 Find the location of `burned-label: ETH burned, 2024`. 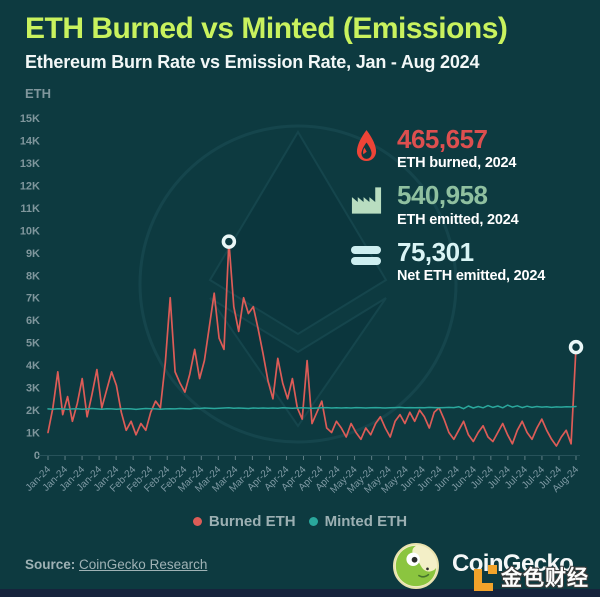

burned-label: ETH burned, 2024 is located at coordinates (457, 163).